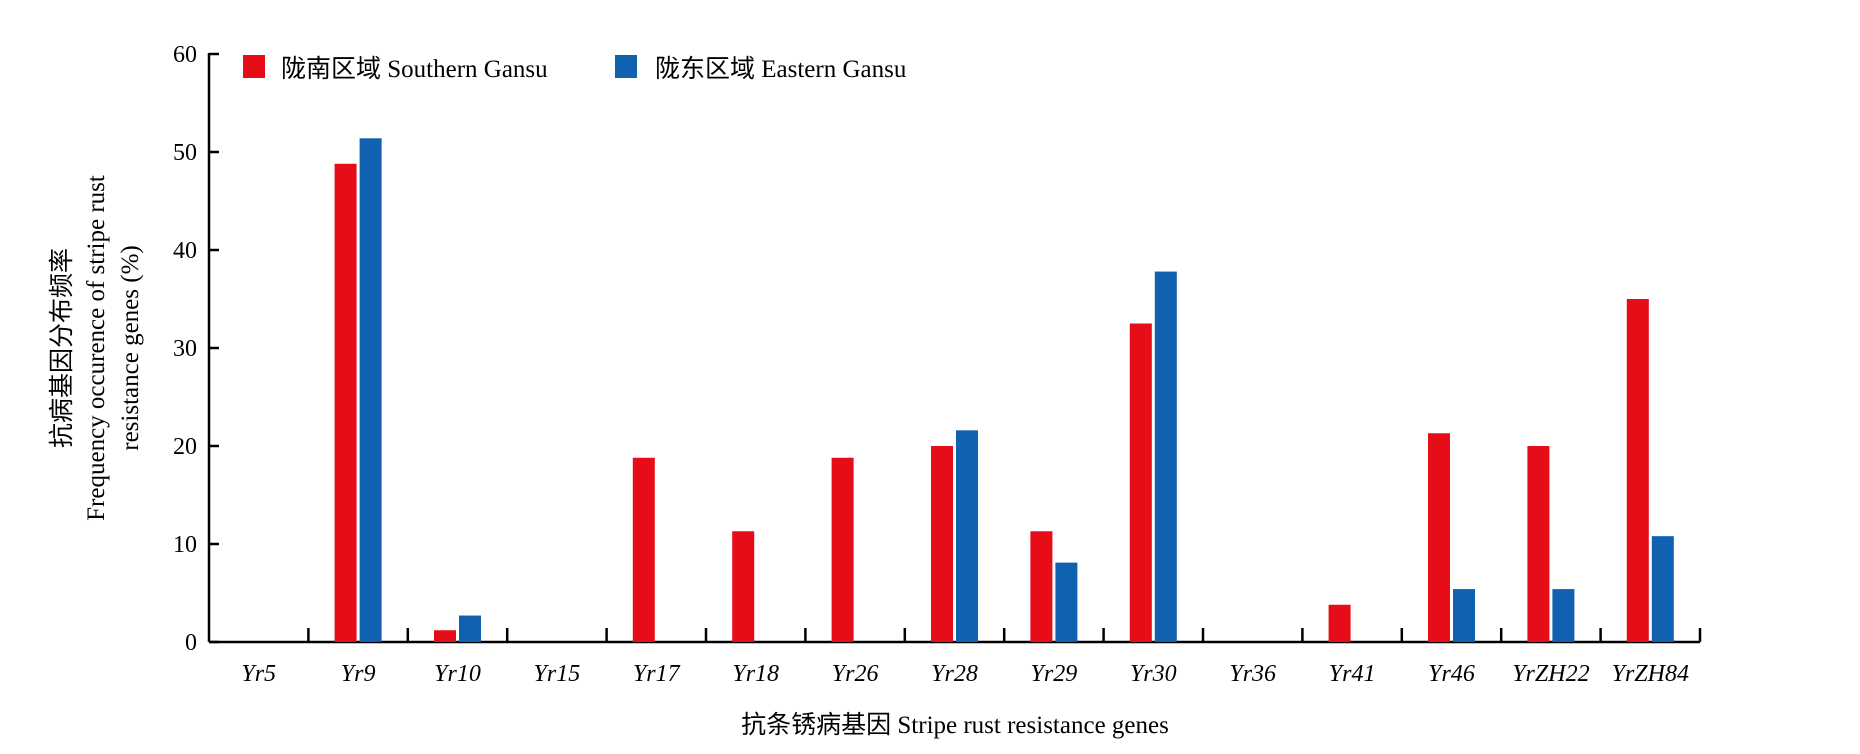 The image size is (1860, 754). What do you see at coordinates (470, 628) in the screenshot?
I see `bar-eastern-gansu-yr10` at bounding box center [470, 628].